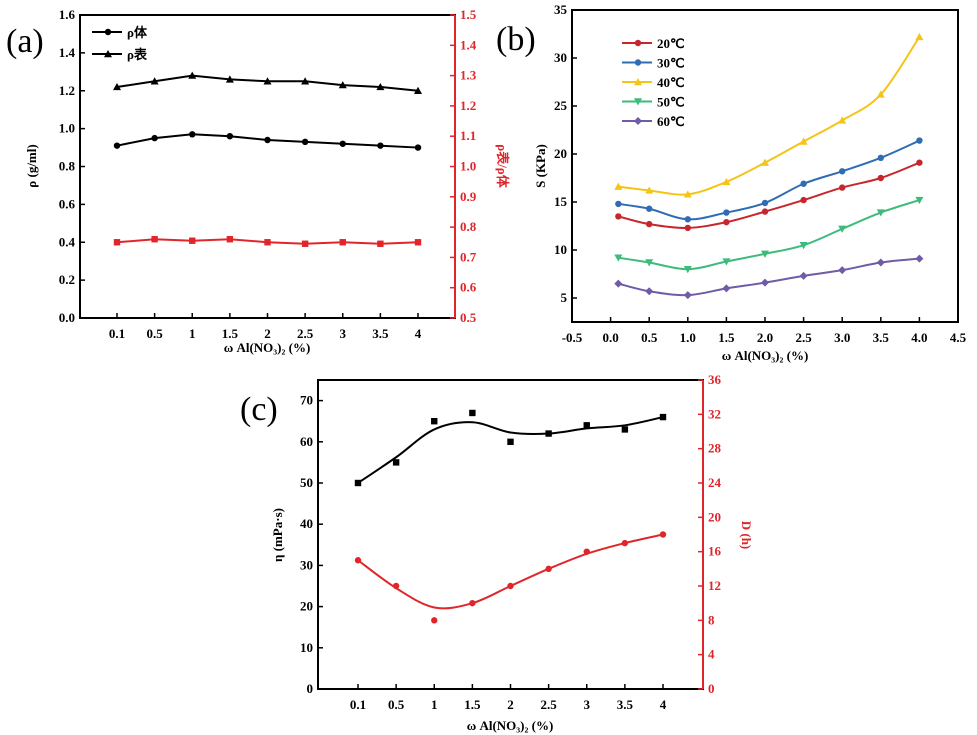  What do you see at coordinates (572, 337) in the screenshot?
I see `x-tick-label: -0.5` at bounding box center [572, 337].